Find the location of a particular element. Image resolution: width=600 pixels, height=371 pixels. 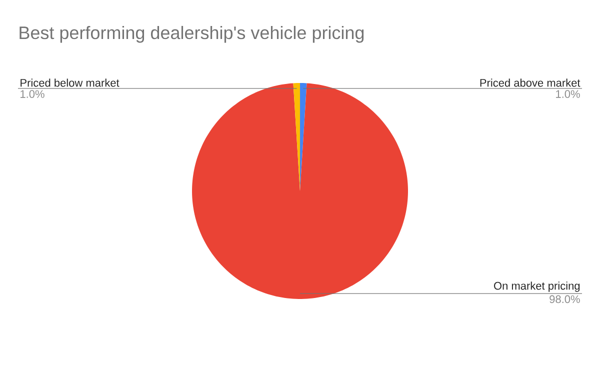

slice-label: On market pricing is located at coordinates (537, 287).